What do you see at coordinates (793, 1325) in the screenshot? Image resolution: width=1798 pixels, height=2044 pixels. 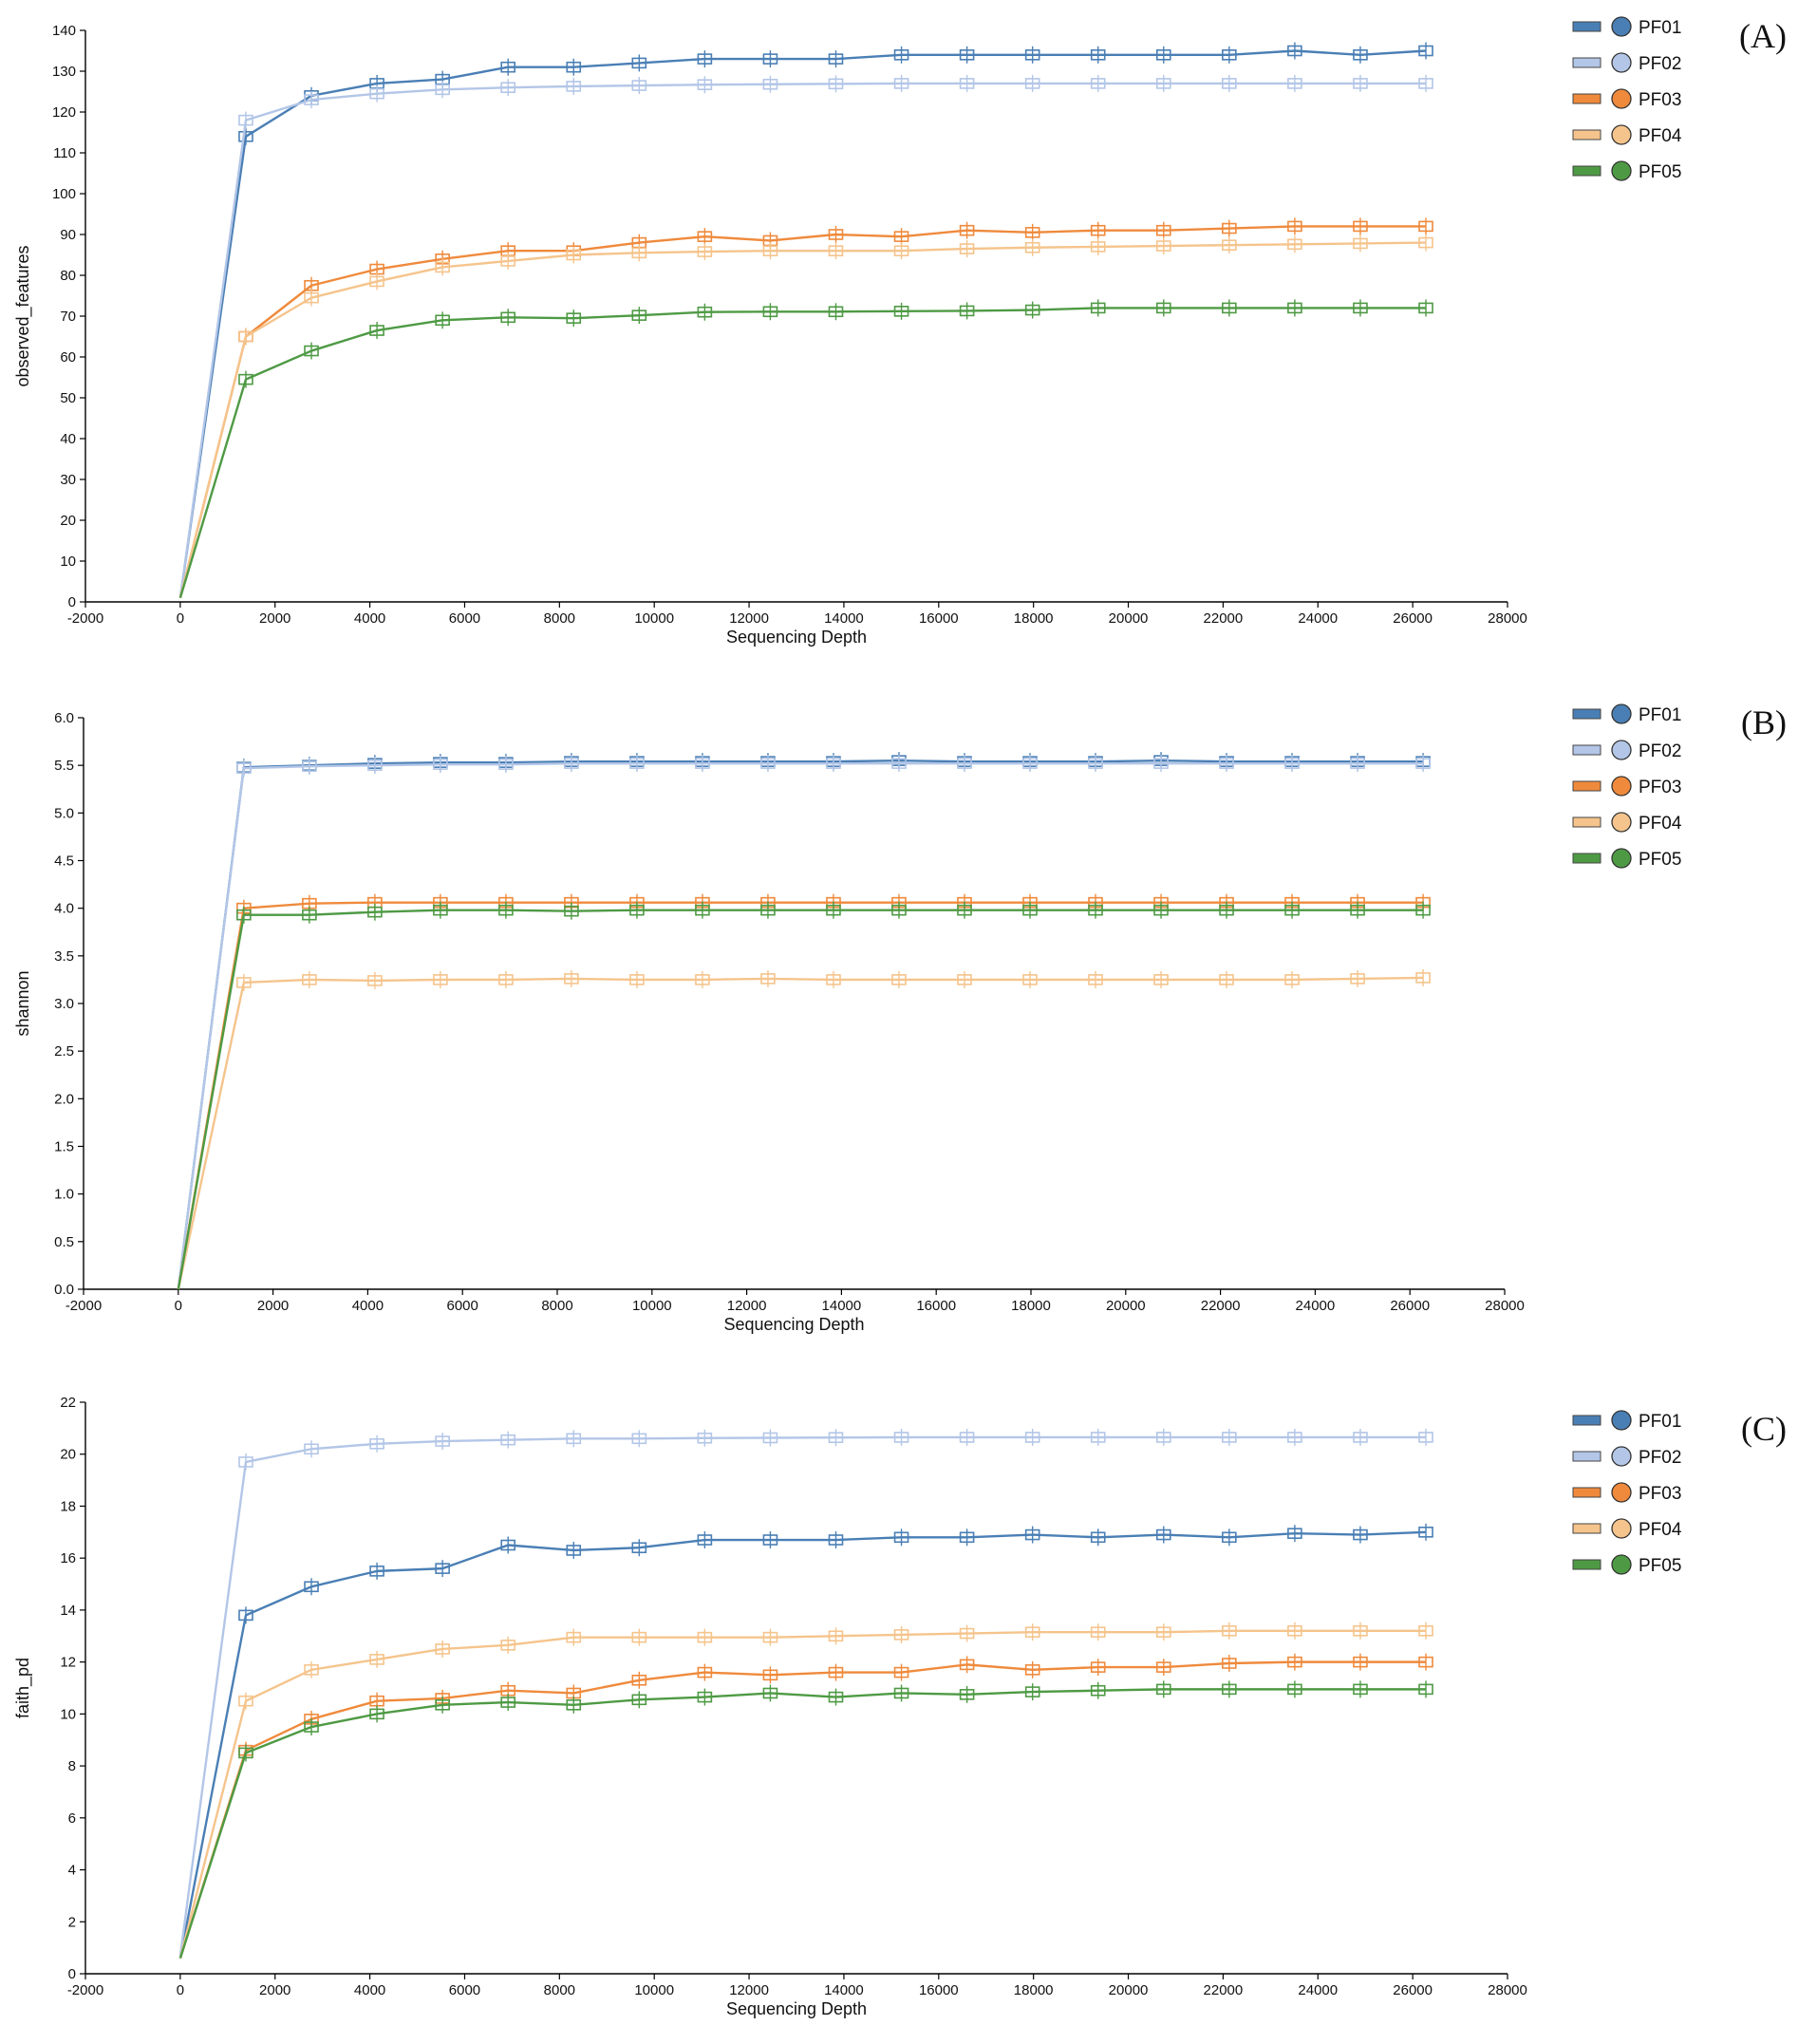 I see `x-axis-title: Sequencing Depth` at bounding box center [793, 1325].